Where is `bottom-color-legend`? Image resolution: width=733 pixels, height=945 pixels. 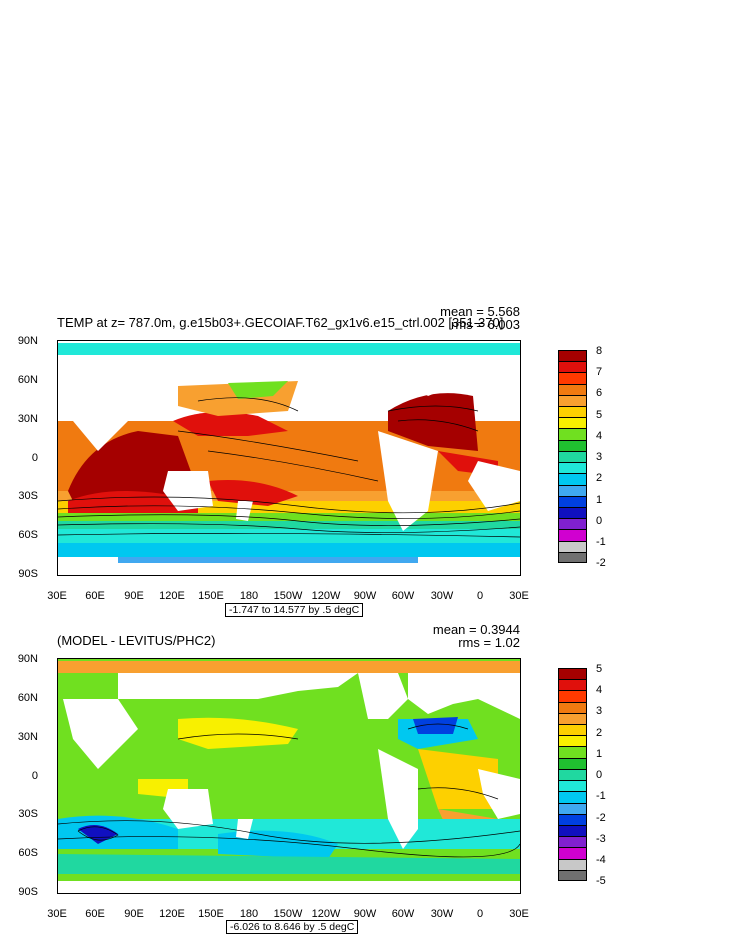
bottom-color-legend is located at coordinates (572, 774).